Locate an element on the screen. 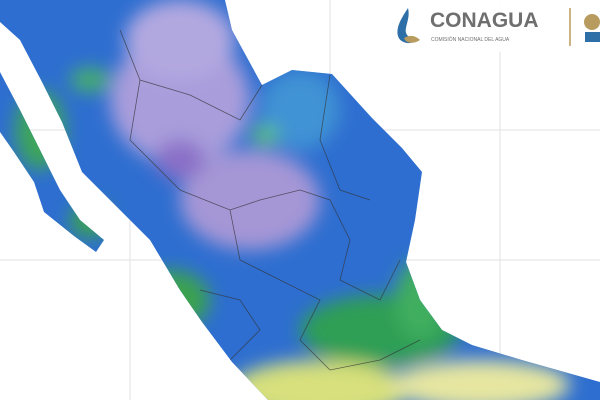  logo-name: CONAGUA is located at coordinates (484, 20).